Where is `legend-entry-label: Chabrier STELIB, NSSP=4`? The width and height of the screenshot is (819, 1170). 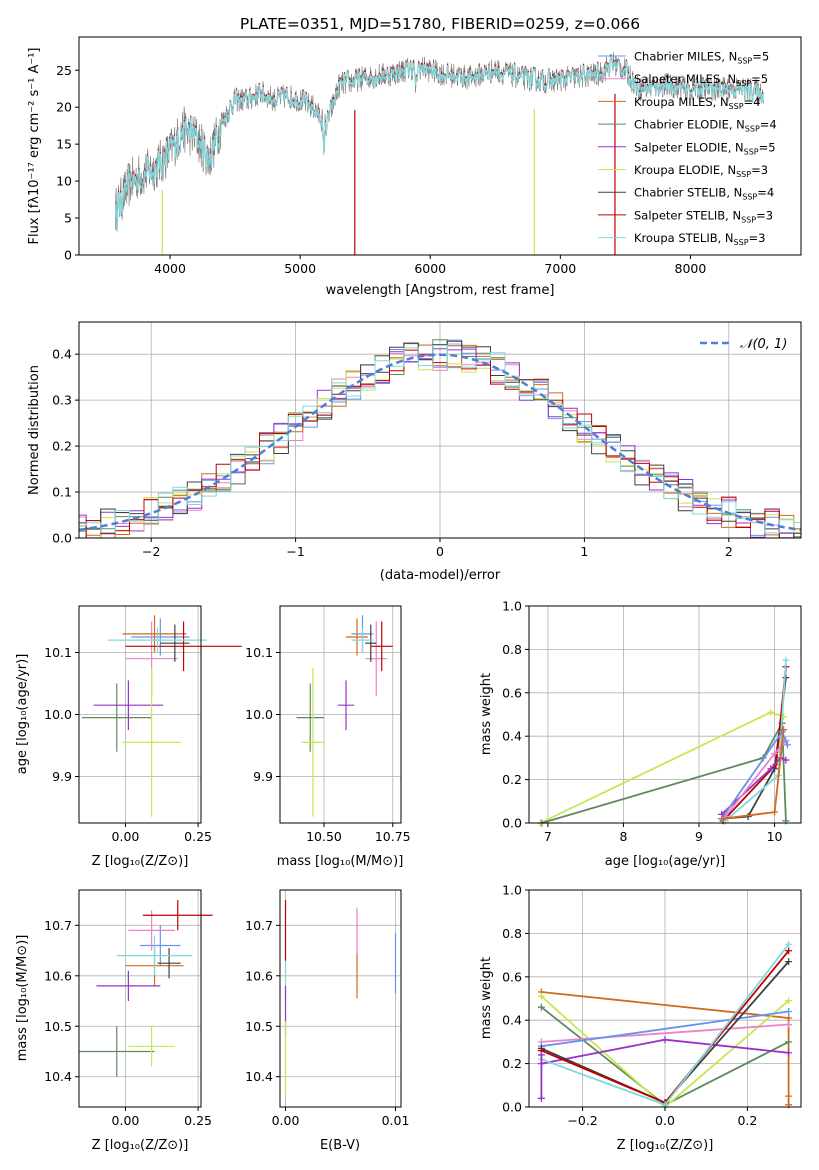 legend-entry-label: Chabrier STELIB, NSSP=4 is located at coordinates (704, 194).